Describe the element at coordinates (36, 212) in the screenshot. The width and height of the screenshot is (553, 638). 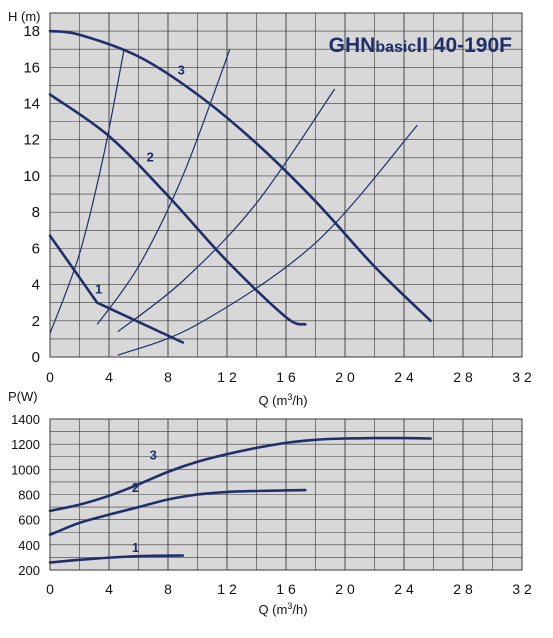
I see `y-tick-label: 8` at that location.